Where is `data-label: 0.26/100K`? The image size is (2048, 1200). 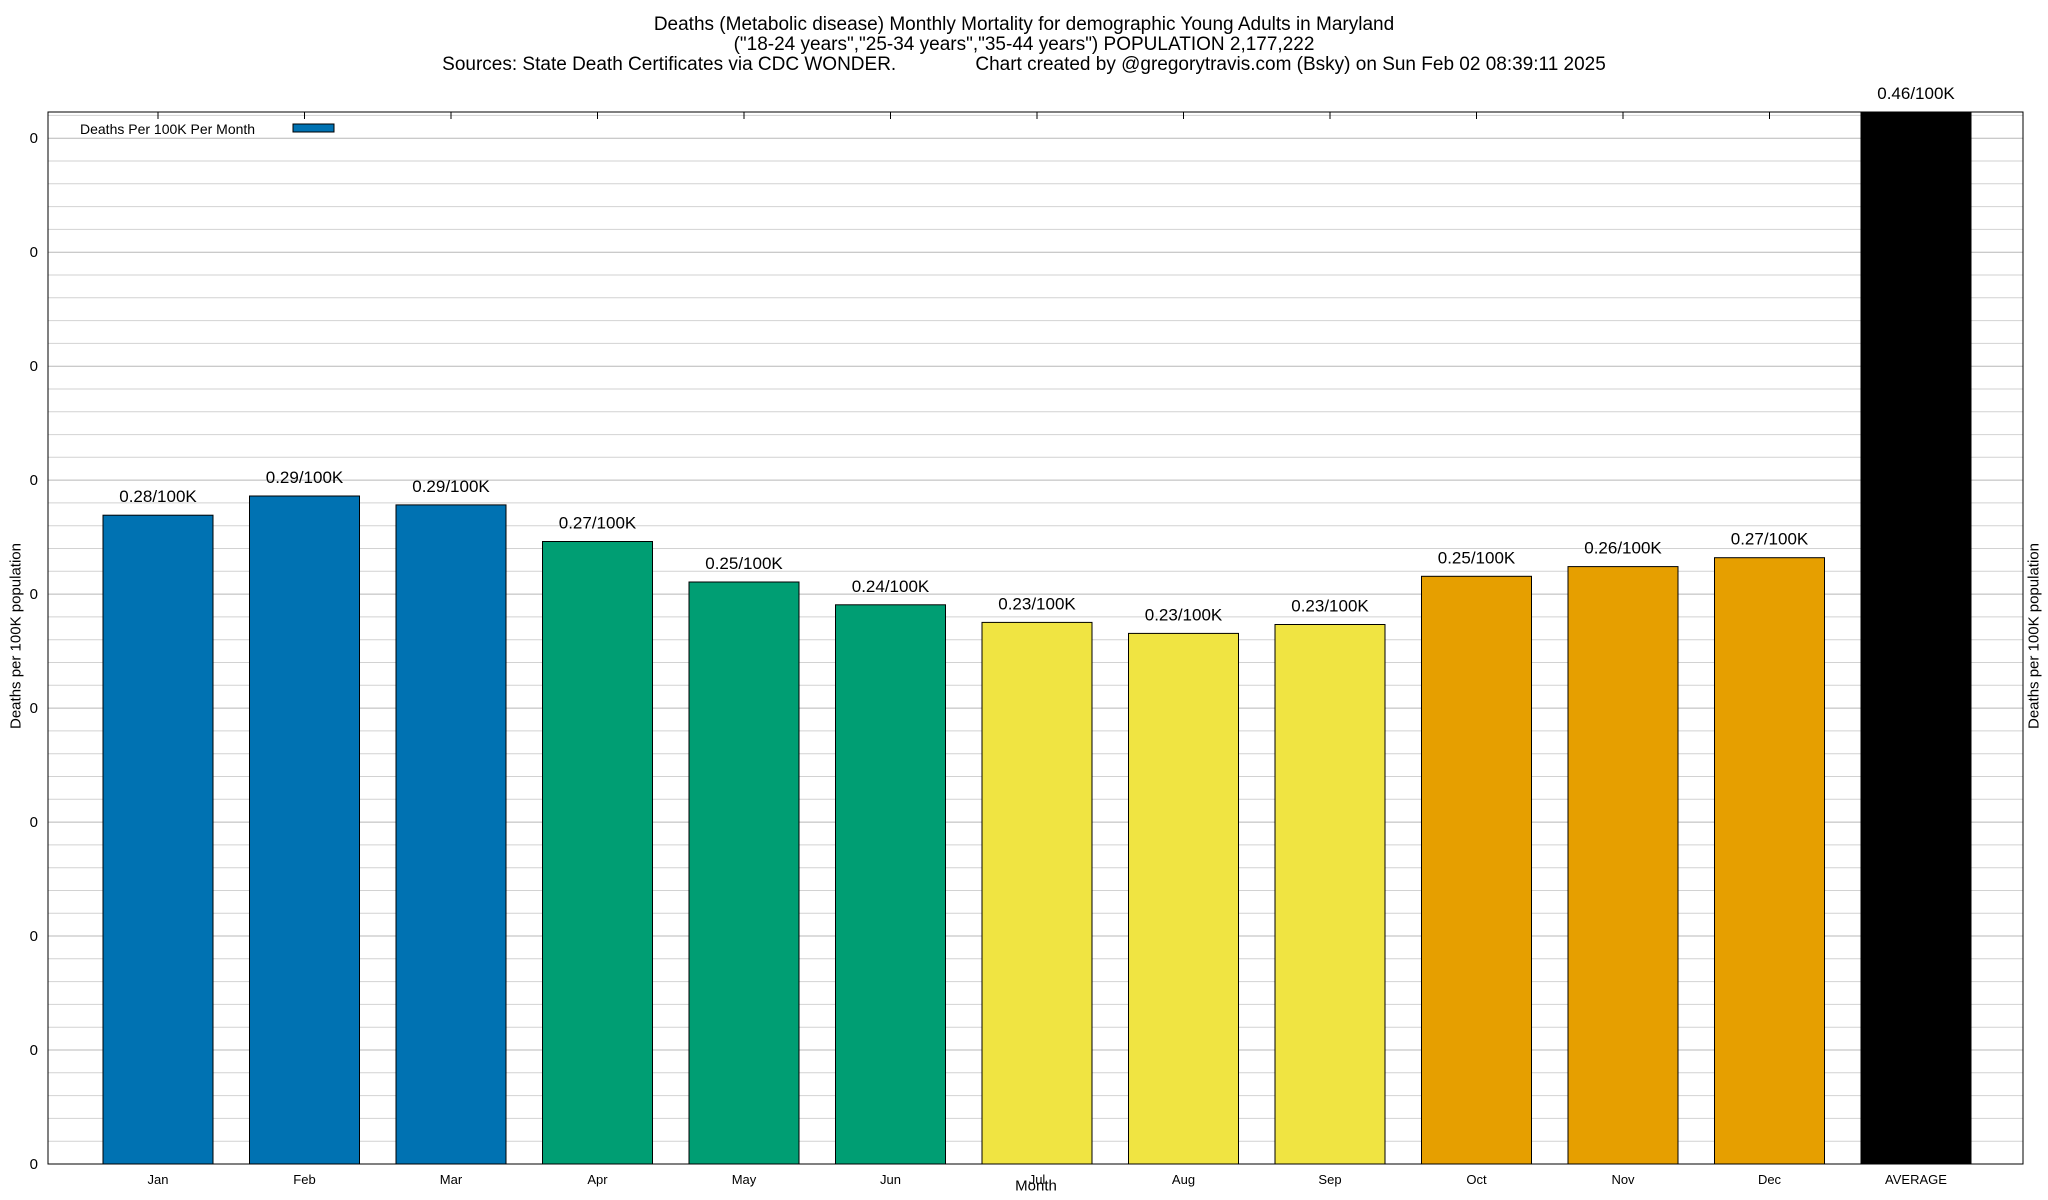
data-label: 0.26/100K is located at coordinates (1623, 548).